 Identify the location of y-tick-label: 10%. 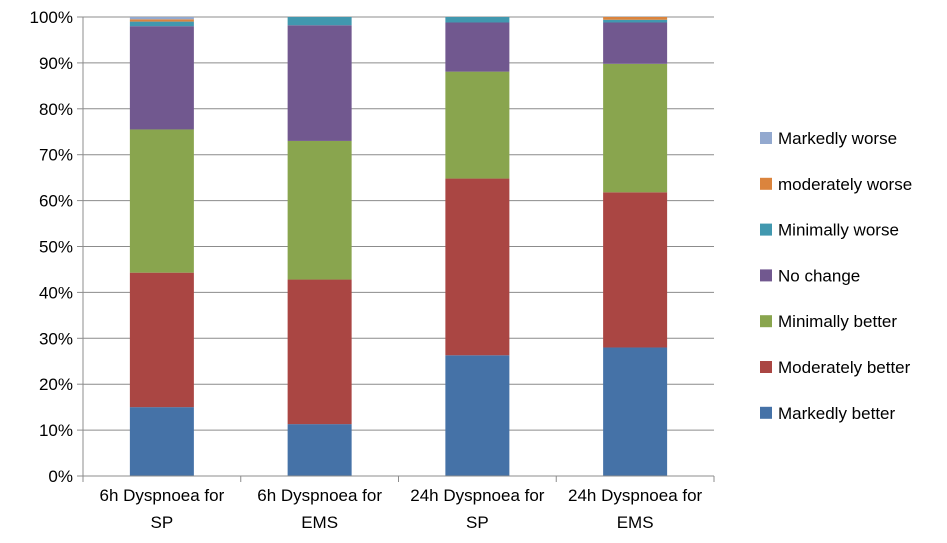
(56, 430).